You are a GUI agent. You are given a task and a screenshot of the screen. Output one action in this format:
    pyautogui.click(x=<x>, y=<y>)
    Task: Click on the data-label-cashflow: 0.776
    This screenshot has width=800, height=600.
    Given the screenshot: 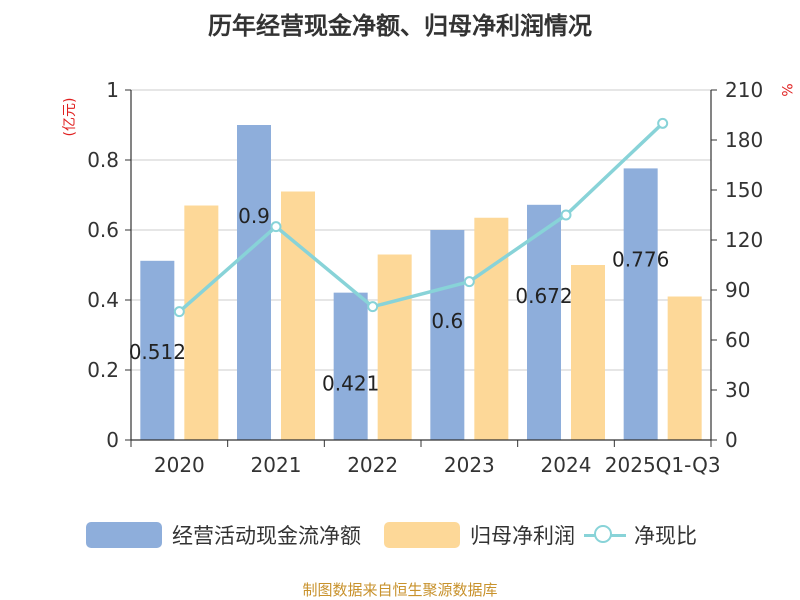 What is the action you would take?
    pyautogui.click(x=640, y=259)
    